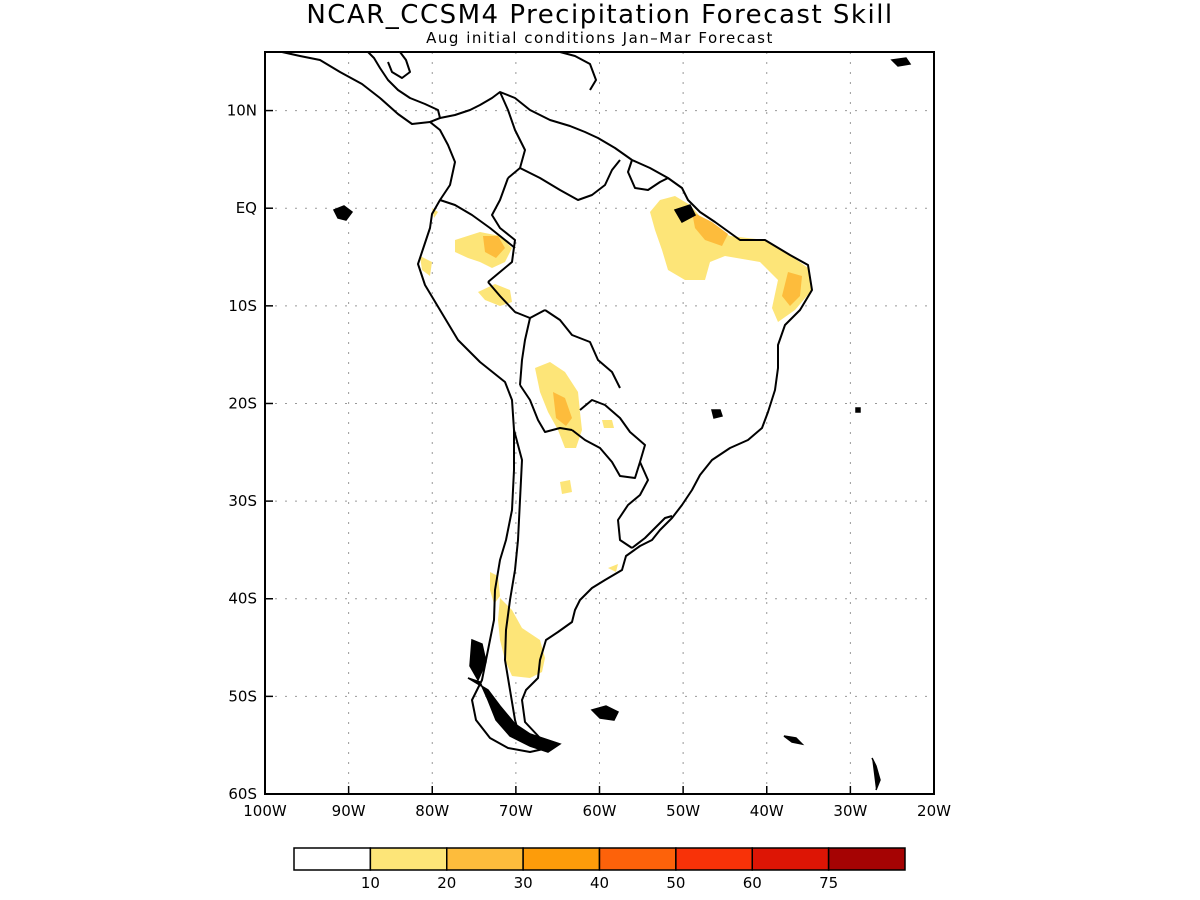 The width and height of the screenshot is (1200, 900). I want to click on lat-tick-label: 40S, so click(242, 599).